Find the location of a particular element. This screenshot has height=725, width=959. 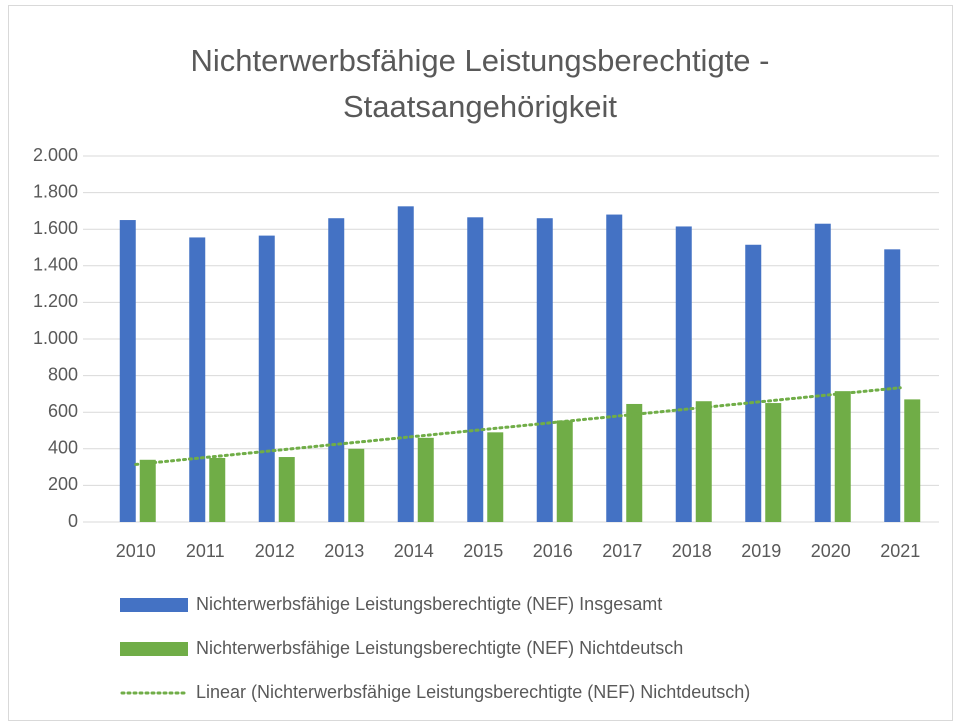

x-tick-label: 2016 is located at coordinates (553, 551).